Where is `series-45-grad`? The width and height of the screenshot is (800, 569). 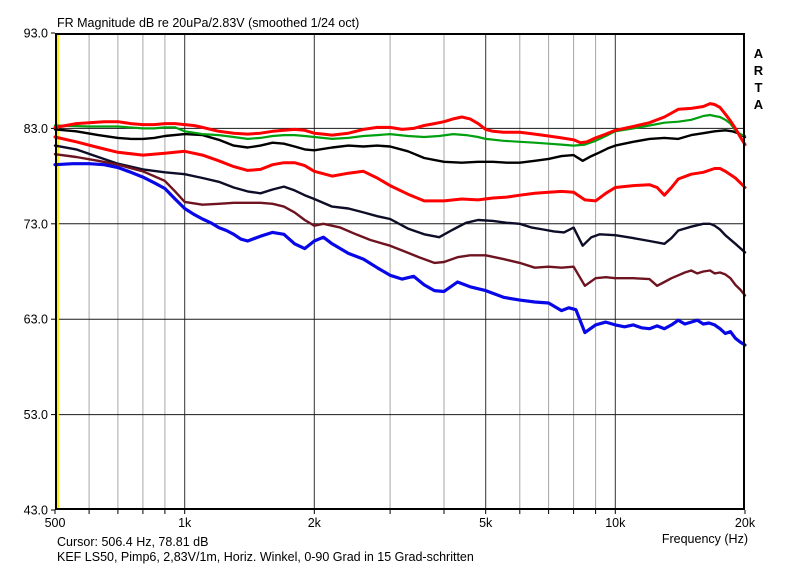
series-45-grad is located at coordinates (400, 169).